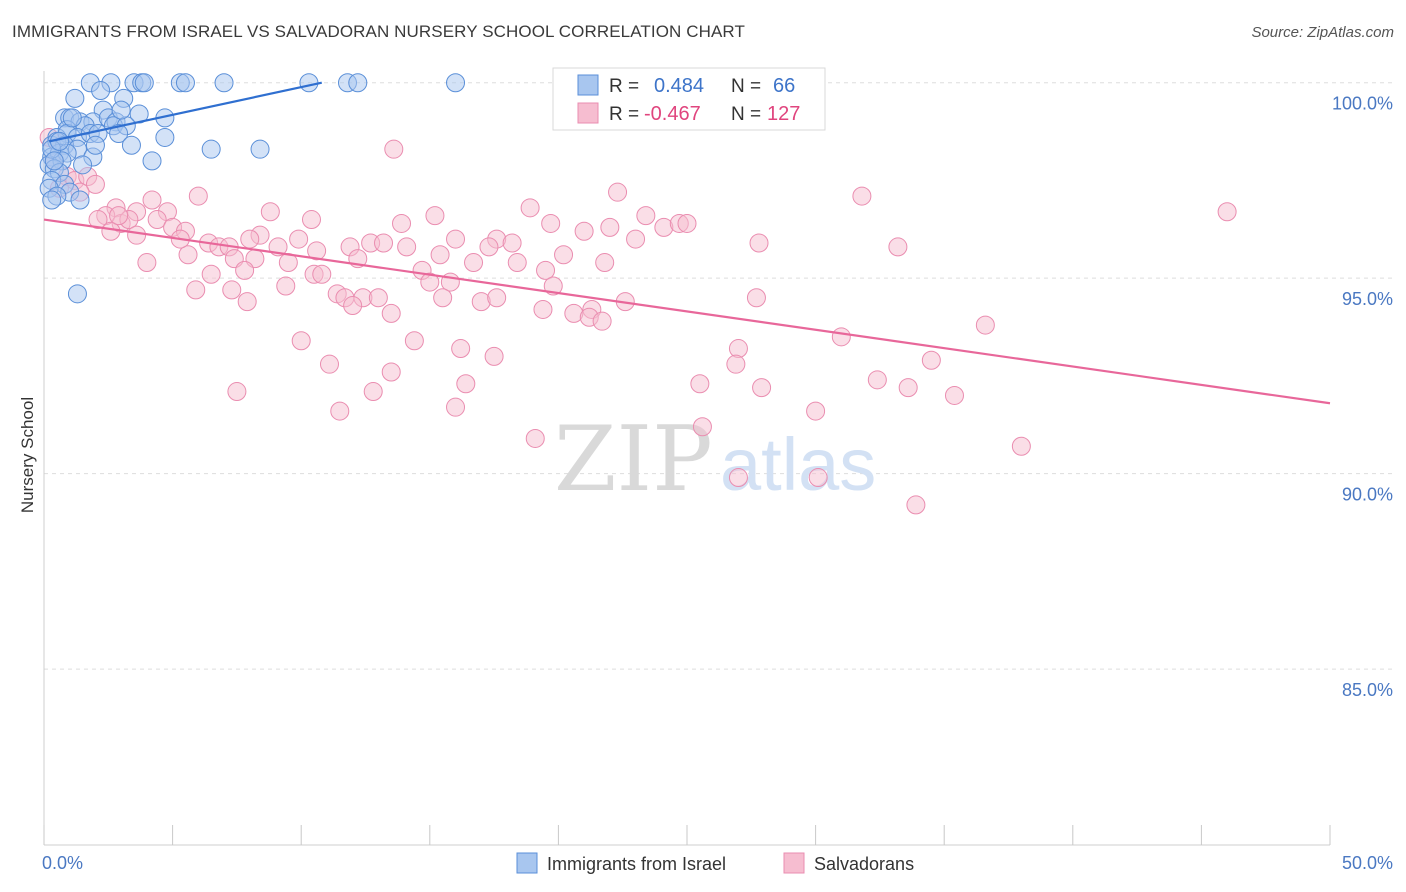 Image resolution: width=1406 pixels, height=892 pixels. What do you see at coordinates (636, 864) in the screenshot?
I see `series-legend-label-israel: Immigrants from Israel` at bounding box center [636, 864].